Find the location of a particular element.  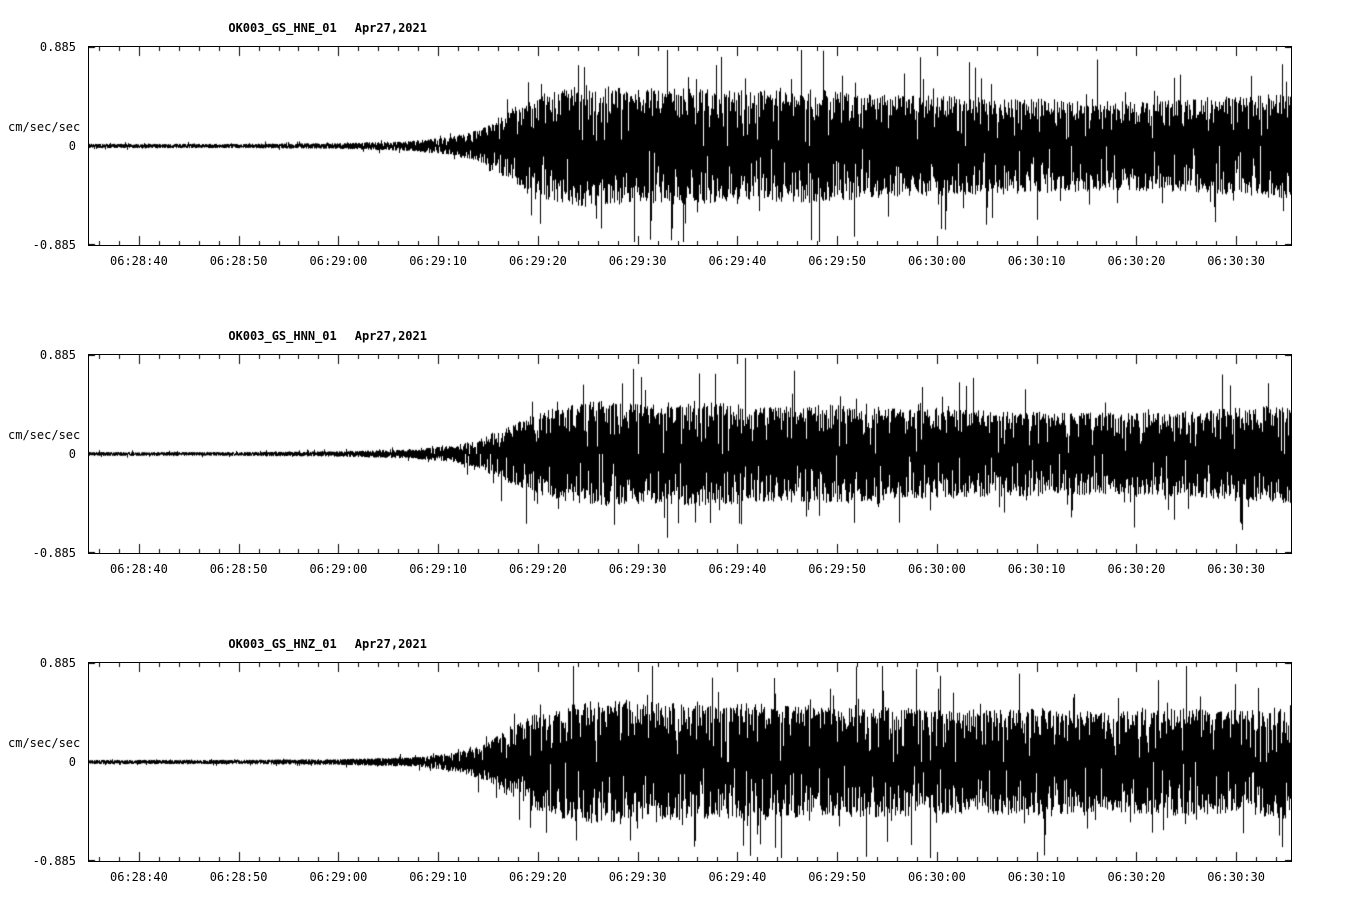

trace-title-row: OK003_GS_HNN_01 Apr27,2021 is located at coordinates (306, 336).